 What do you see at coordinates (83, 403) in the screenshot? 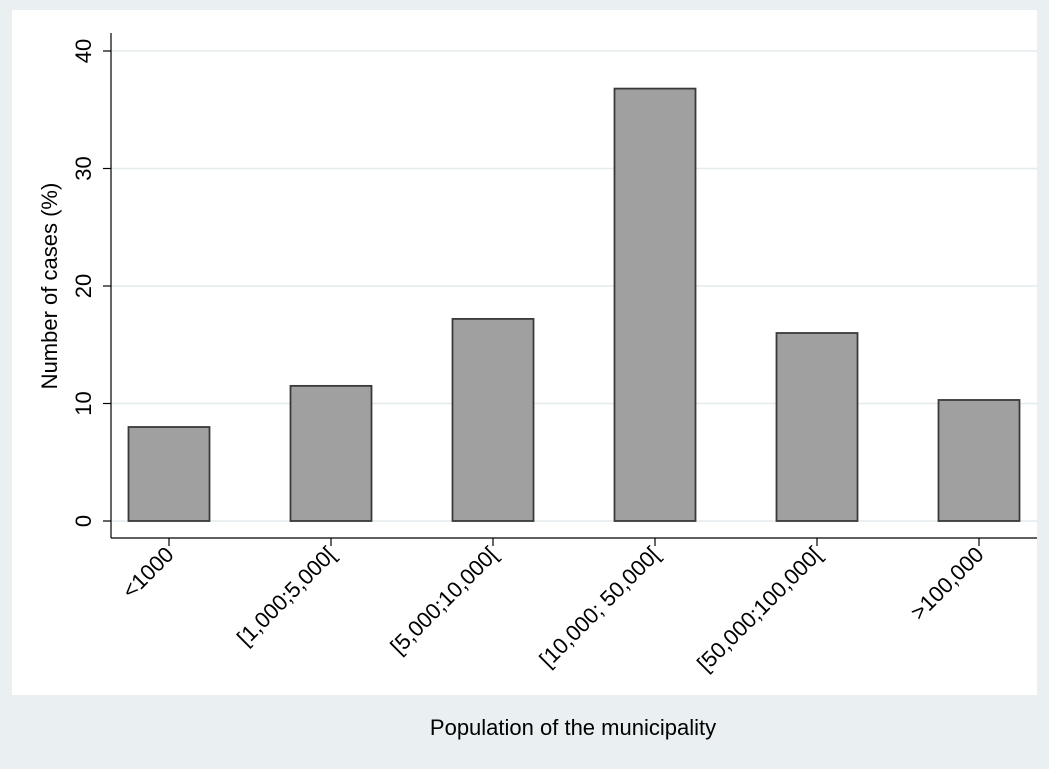
I see `y-tick-label: 10` at bounding box center [83, 403].